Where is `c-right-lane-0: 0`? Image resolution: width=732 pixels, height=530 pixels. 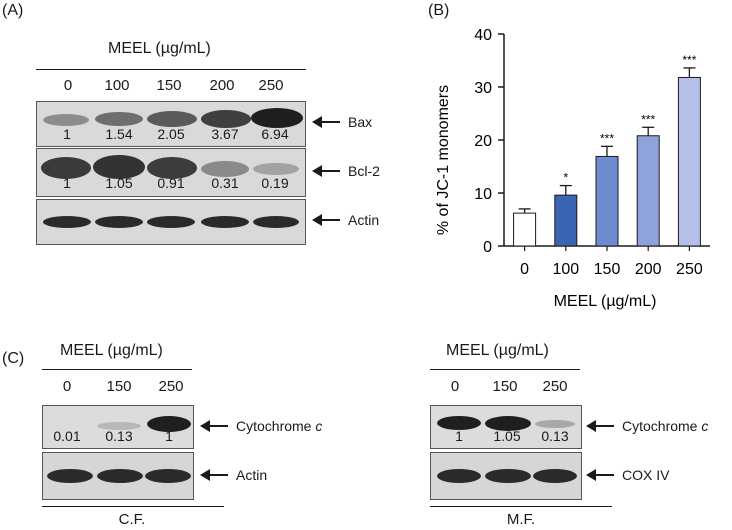
c-right-lane-0: 0 is located at coordinates (455, 386).